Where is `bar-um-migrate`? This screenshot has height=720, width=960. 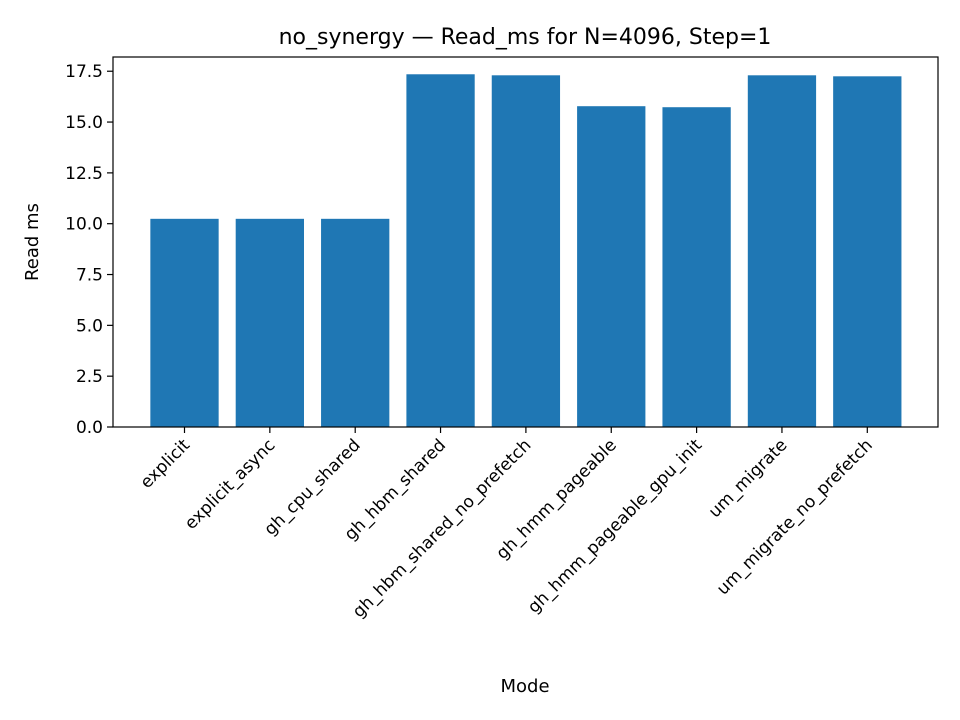 bar-um-migrate is located at coordinates (782, 251).